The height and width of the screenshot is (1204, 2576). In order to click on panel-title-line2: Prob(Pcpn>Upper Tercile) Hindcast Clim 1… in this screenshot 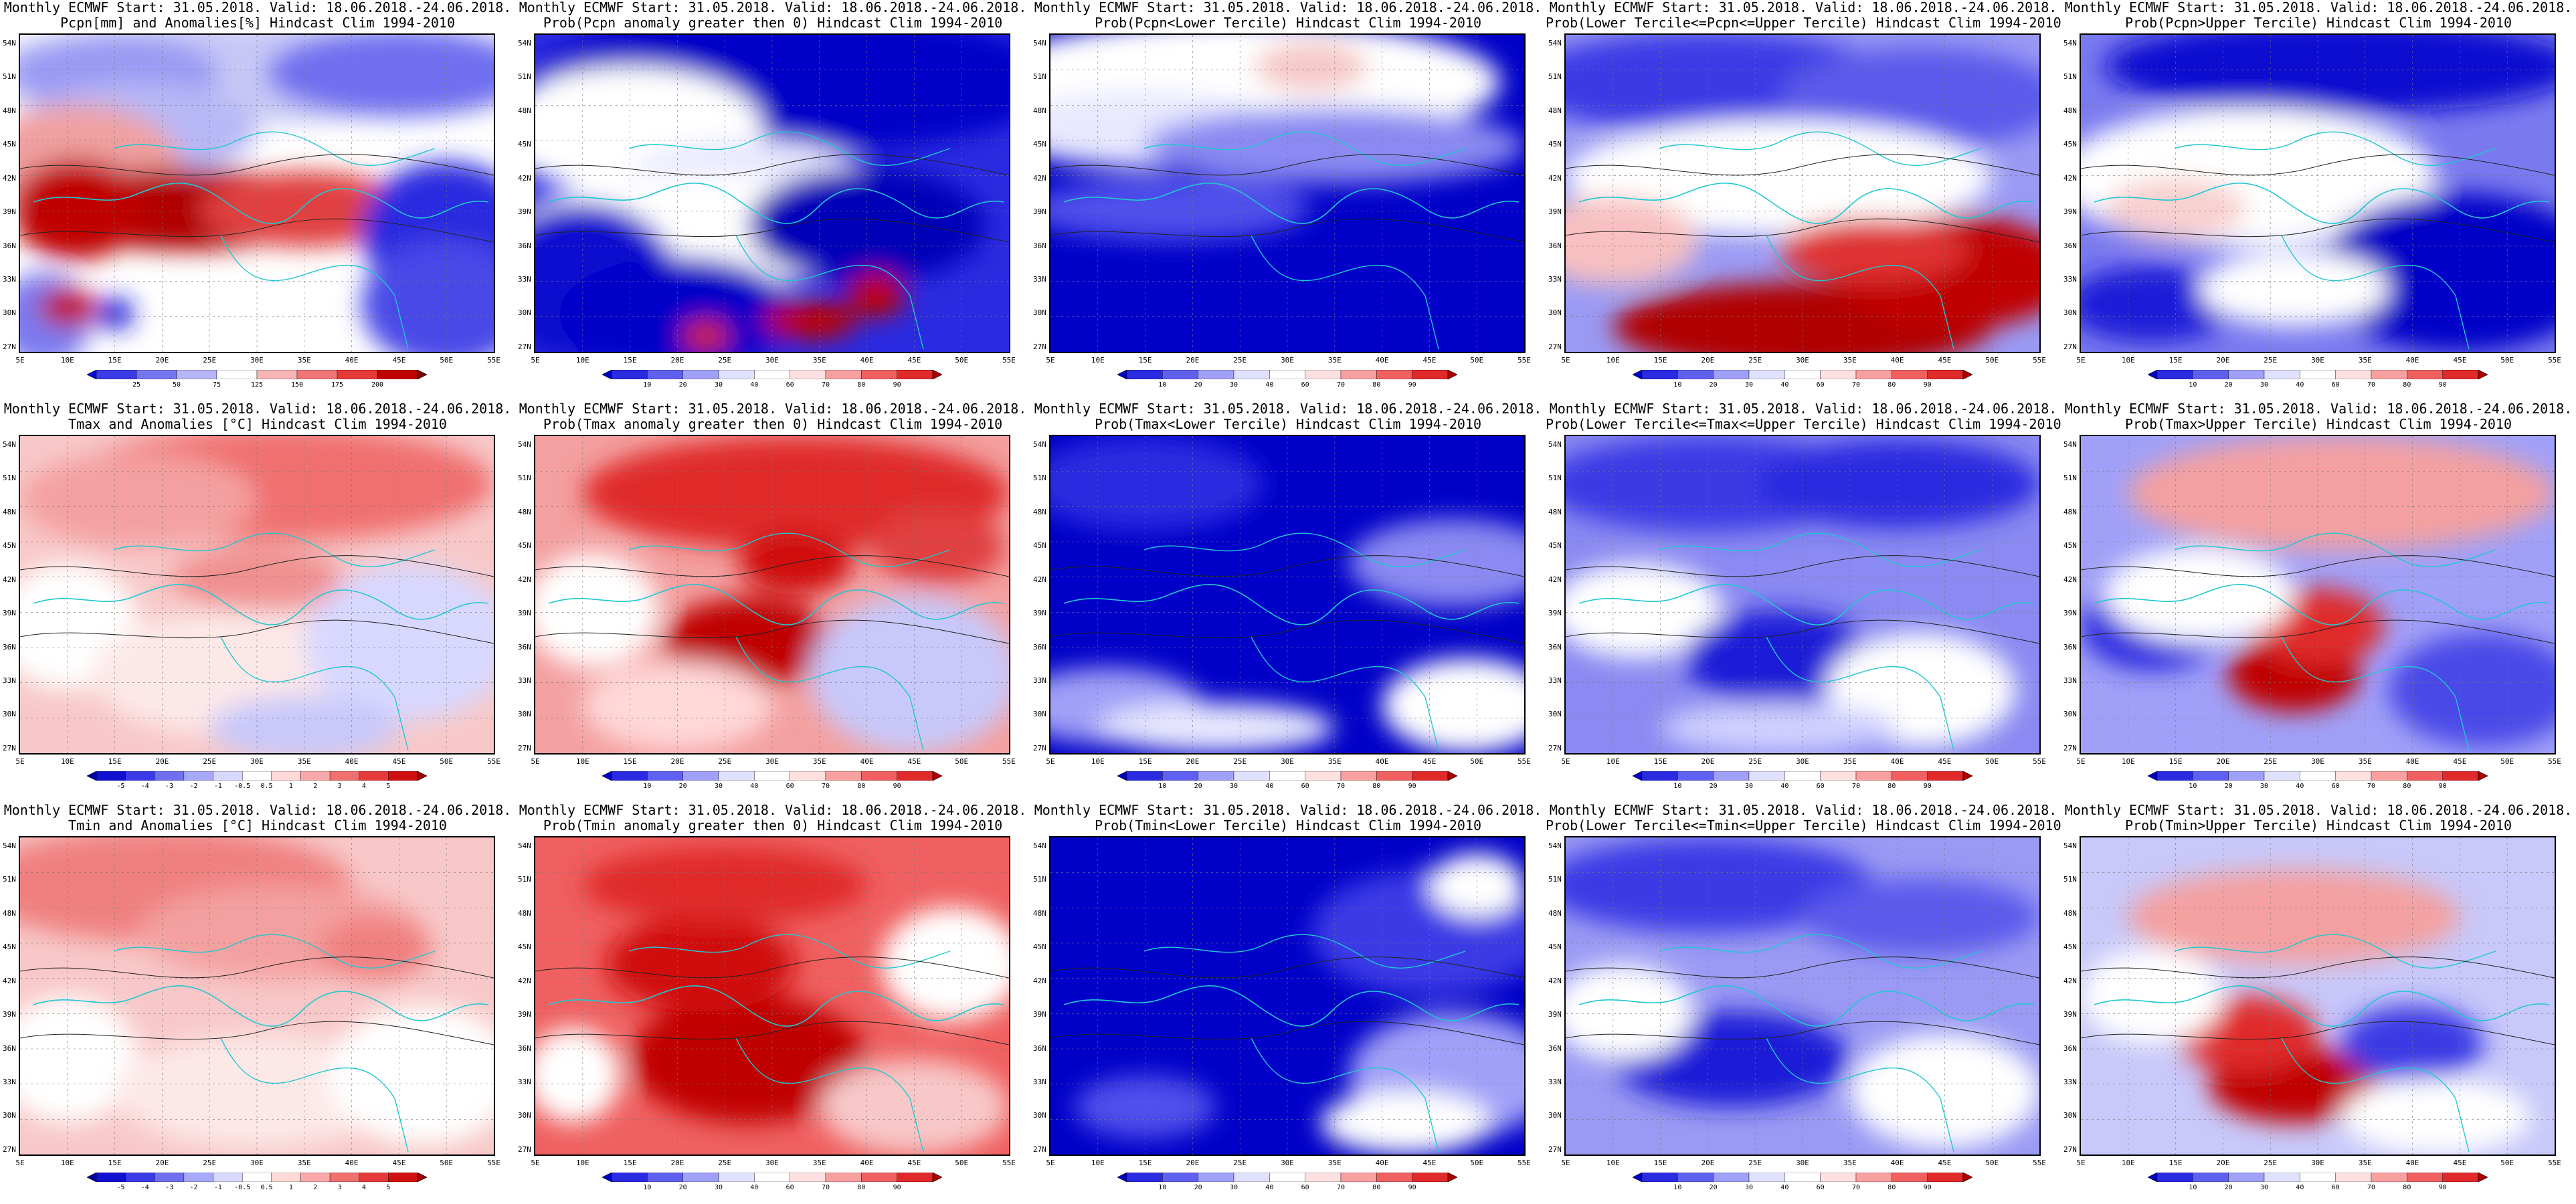, I will do `click(2318, 23)`.